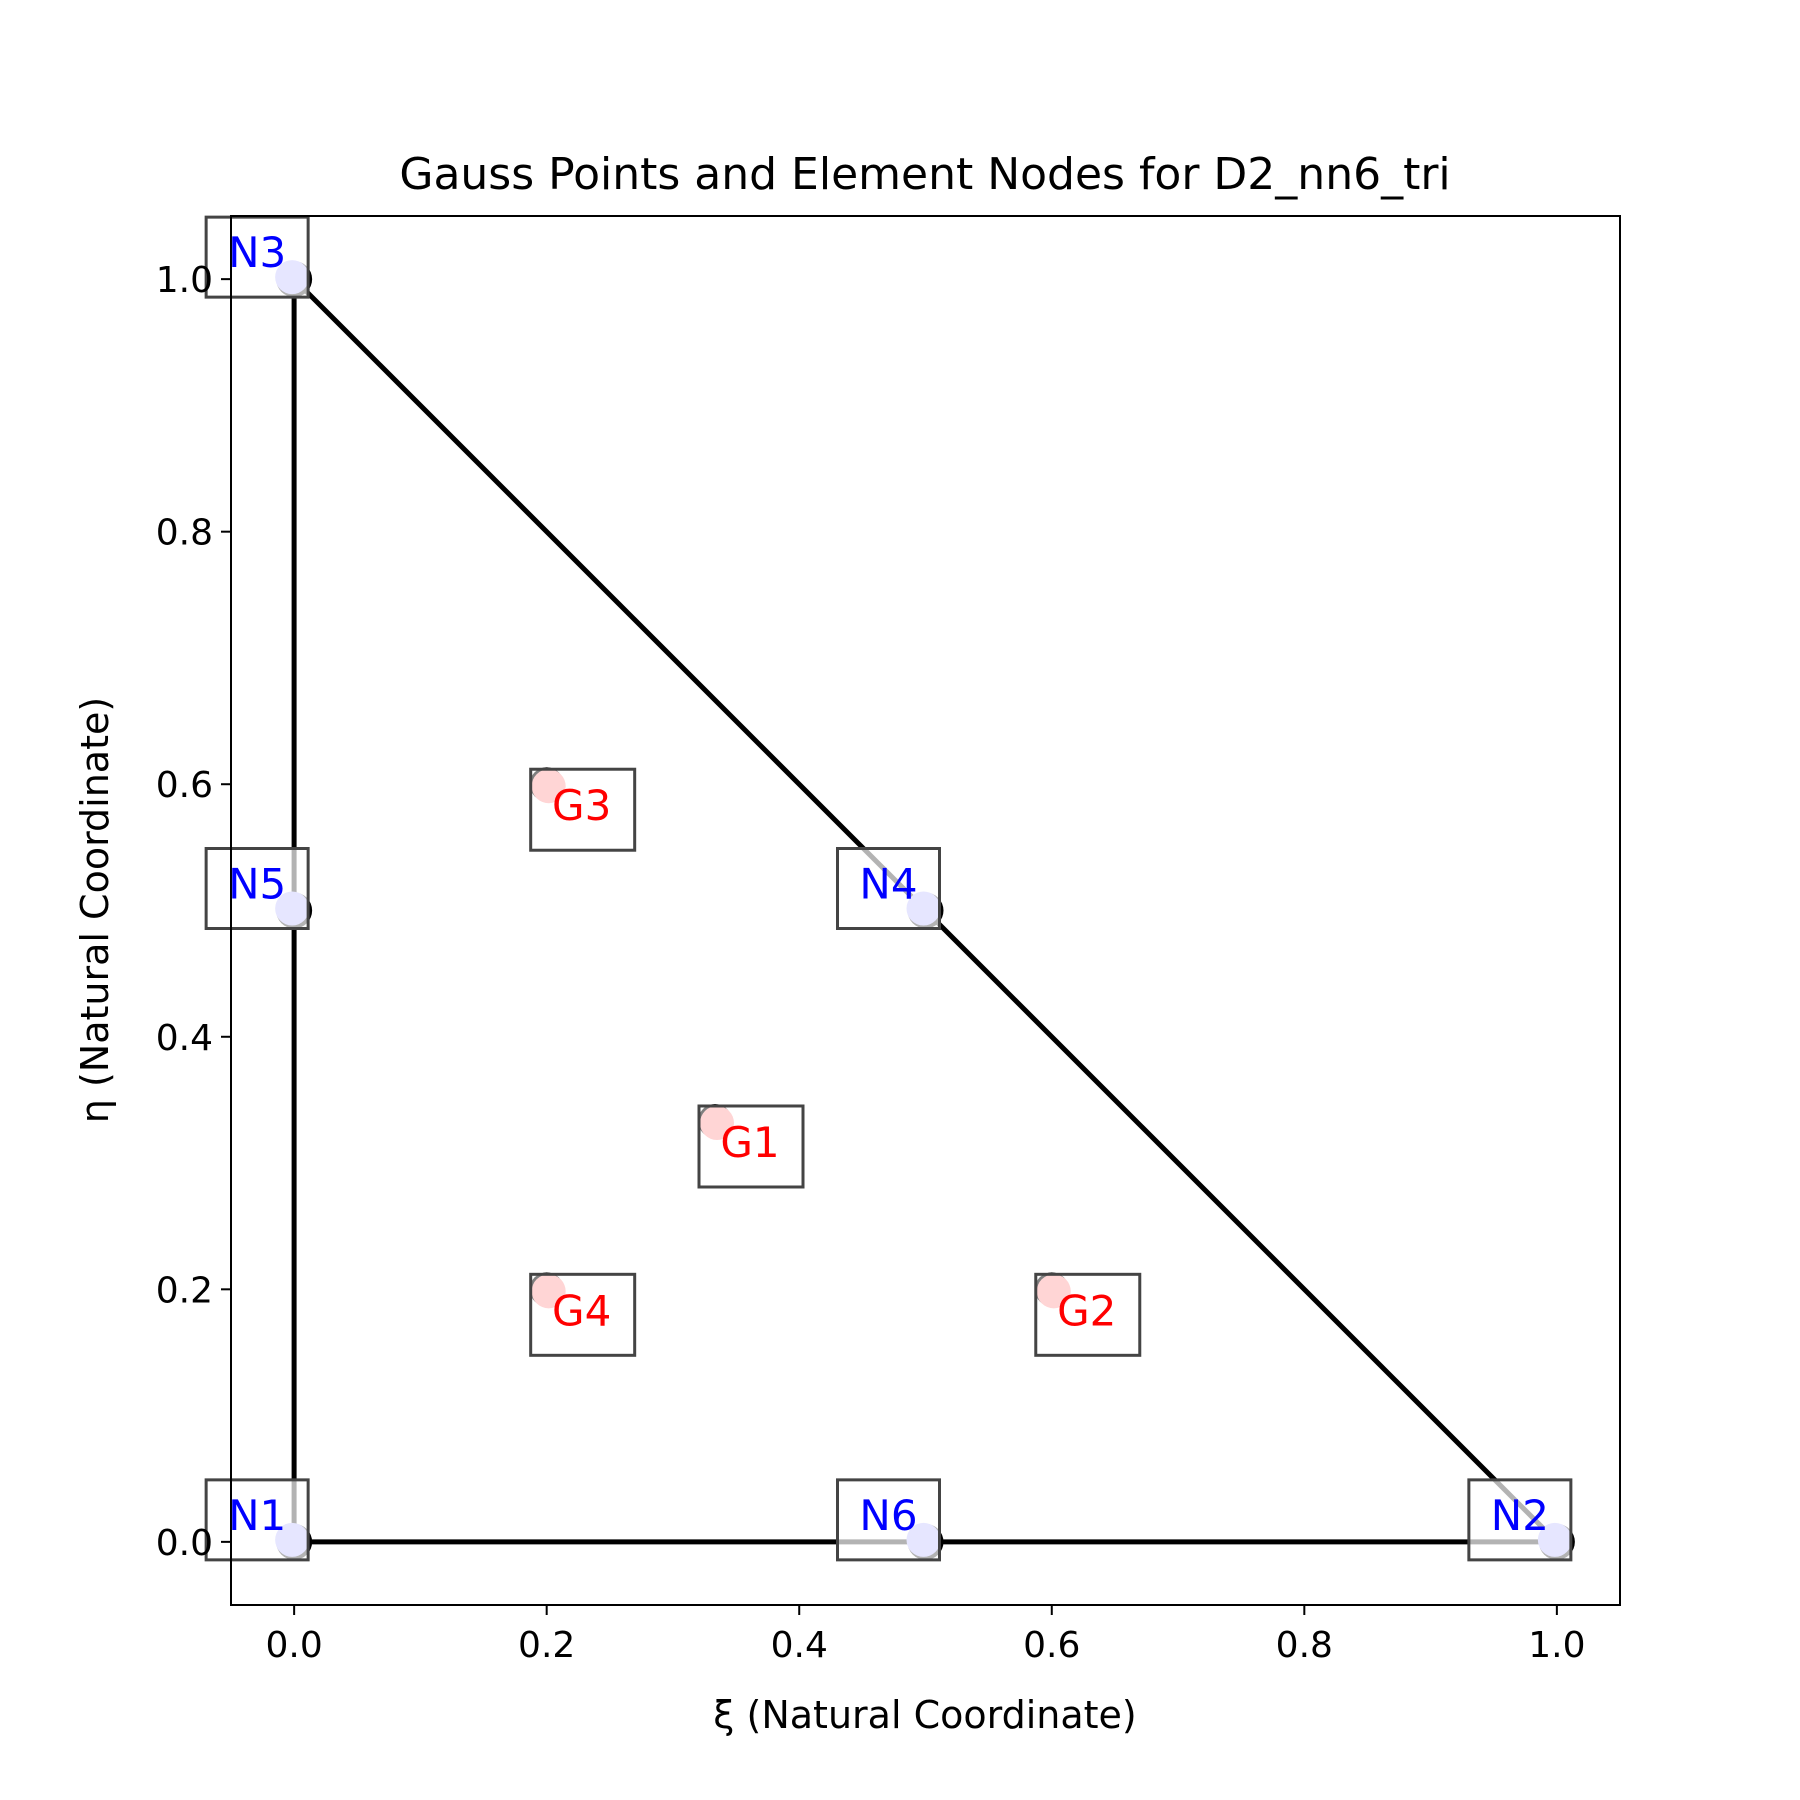 This screenshot has height=1800, width=1800. Describe the element at coordinates (294, 1645) in the screenshot. I see `x-tick-label: 0.0` at that location.